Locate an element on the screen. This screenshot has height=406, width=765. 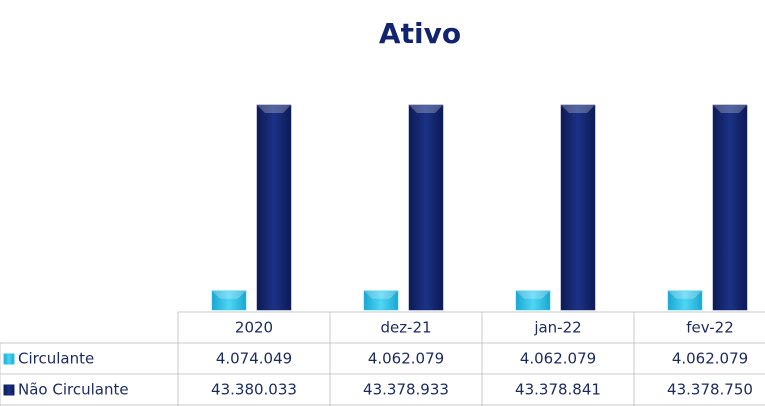
x-tick-label: jan-22 is located at coordinates (557, 328).